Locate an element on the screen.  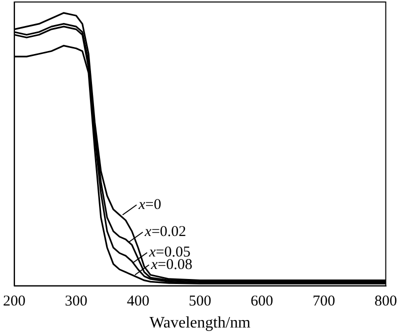
x-tick-label: 700 is located at coordinates (324, 302).